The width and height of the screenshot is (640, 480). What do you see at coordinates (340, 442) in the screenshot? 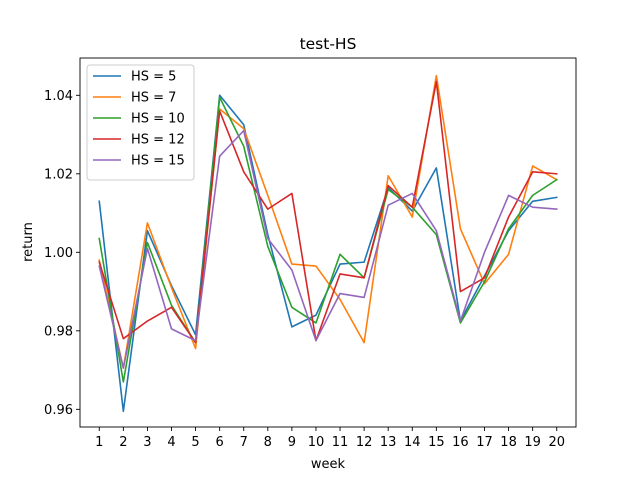
I see `x-tick-label: 11` at bounding box center [340, 442].